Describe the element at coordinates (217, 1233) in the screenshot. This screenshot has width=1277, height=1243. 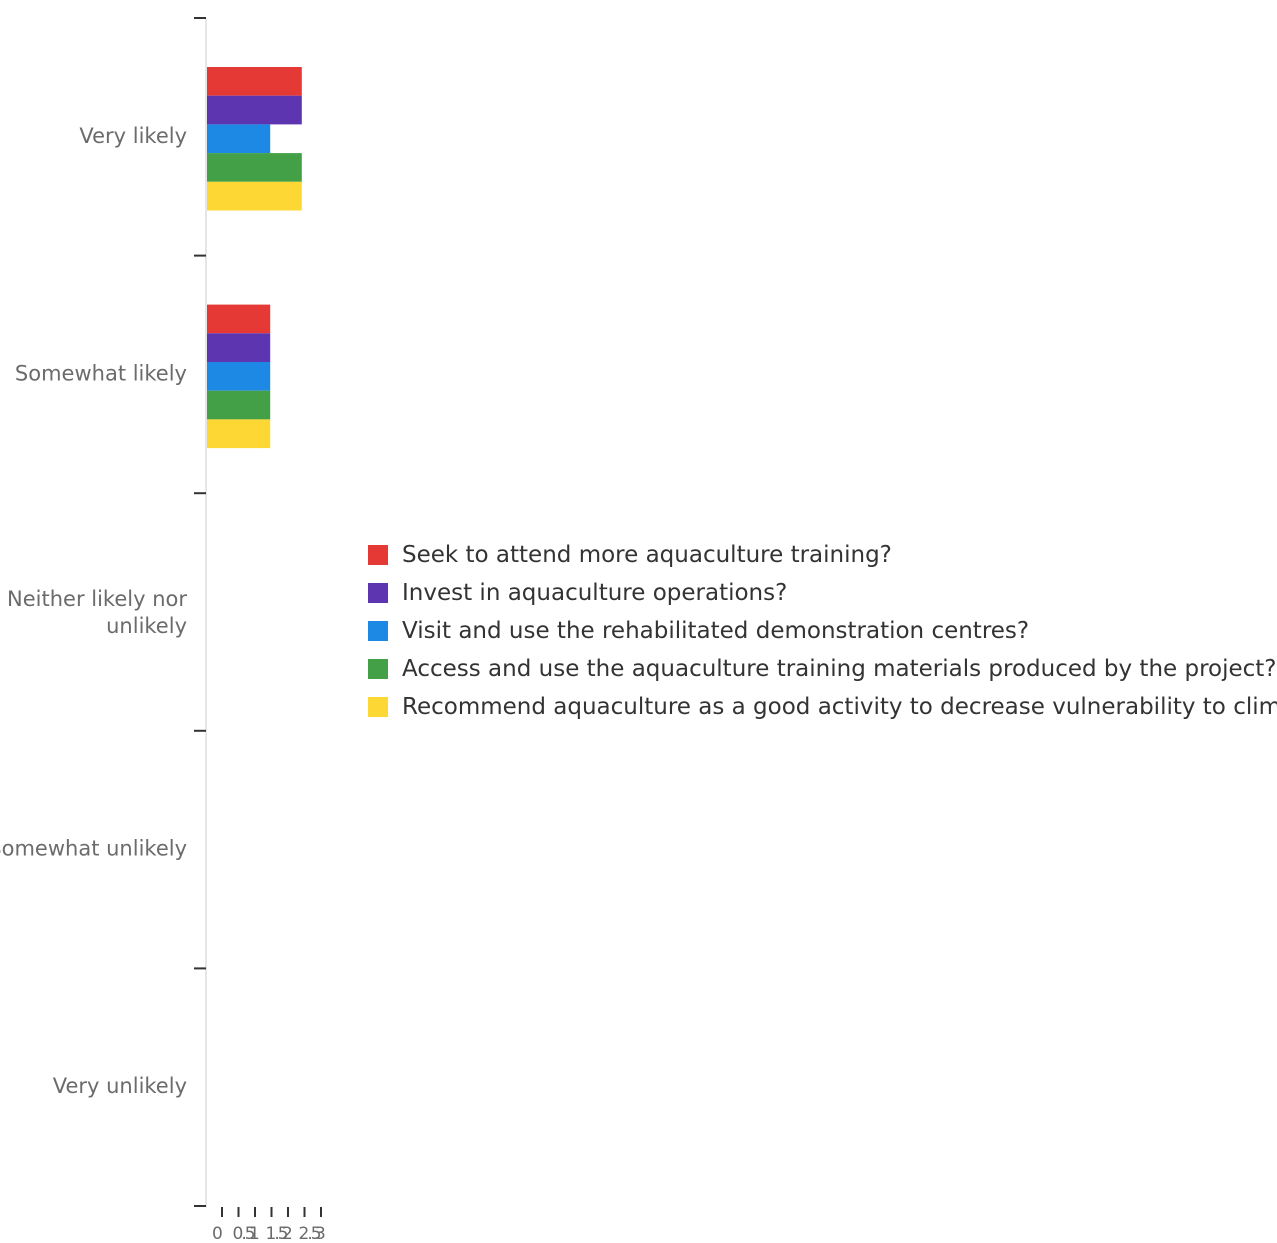
I see `x-tick-label: 0` at that location.